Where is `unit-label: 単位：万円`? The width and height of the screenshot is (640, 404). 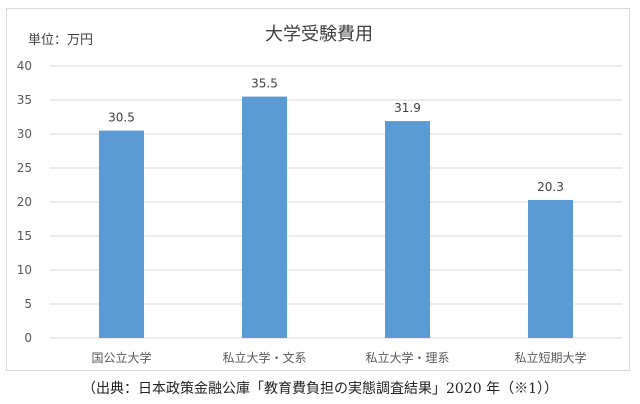 unit-label: 単位：万円 is located at coordinates (60, 40).